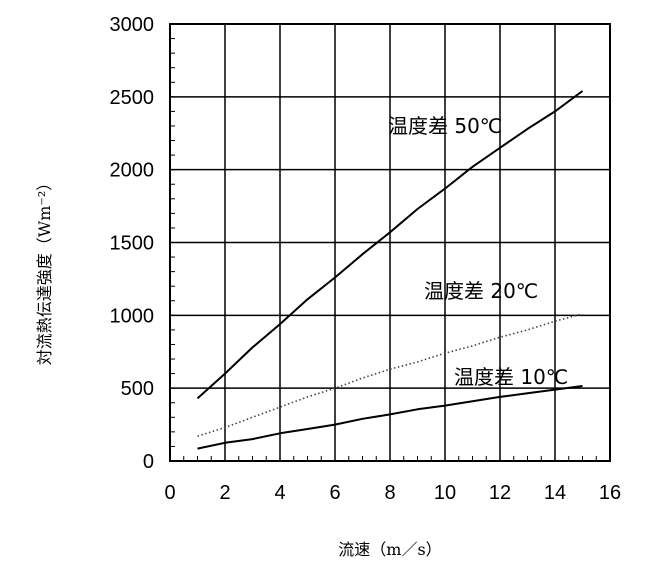  Describe the element at coordinates (44, 270) in the screenshot. I see `y-axis-title: 対流熱伝達強度（Wm⁻²）` at that location.